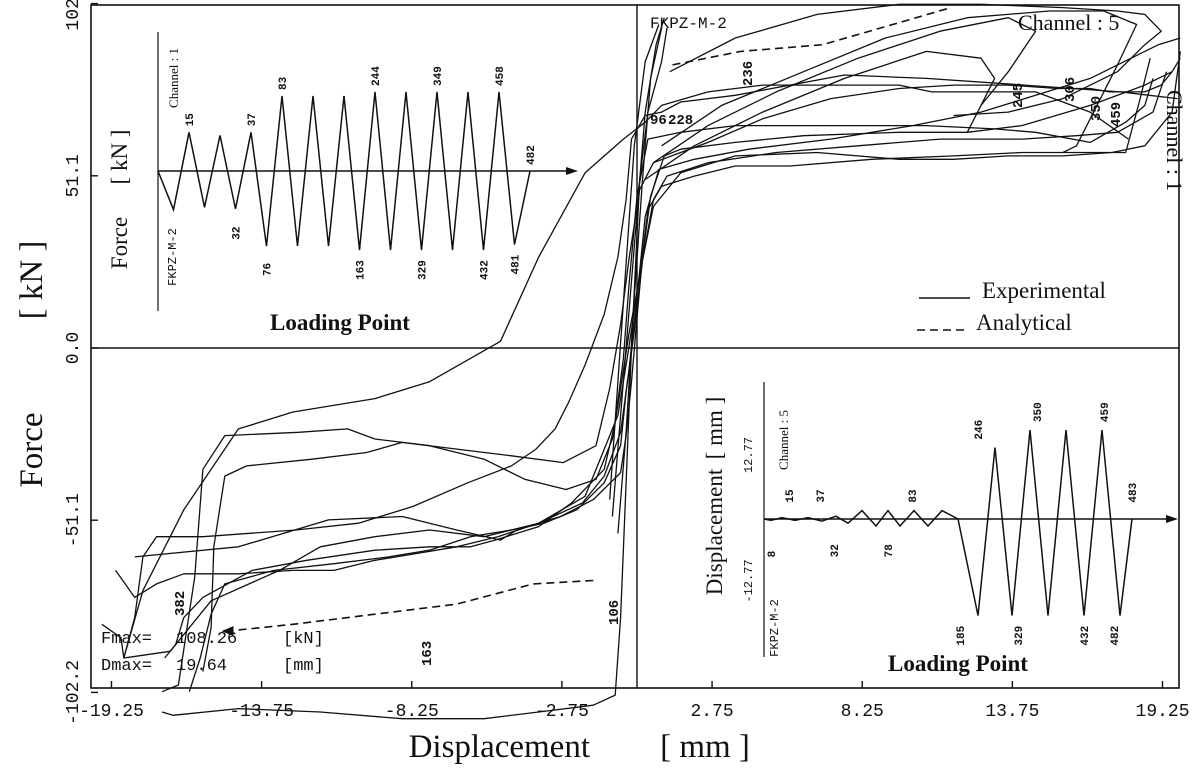 This screenshot has height=775, width=1192. Describe the element at coordinates (191, 120) in the screenshot. I see `inset-force-peak-label: 15` at that location.